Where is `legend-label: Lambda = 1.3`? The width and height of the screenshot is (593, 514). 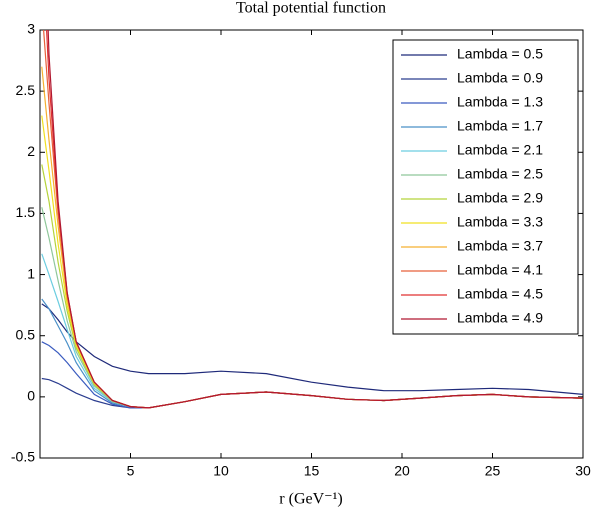 legend-label: Lambda = 1.3 is located at coordinates (500, 102).